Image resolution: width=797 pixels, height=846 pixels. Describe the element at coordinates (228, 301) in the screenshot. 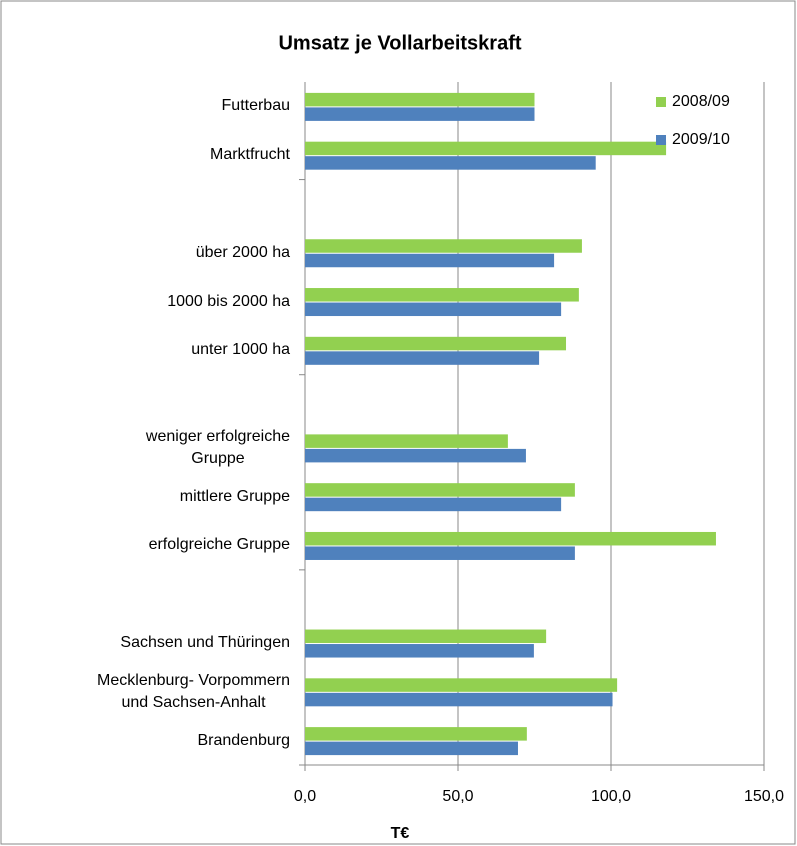

I see `y-tick-label: 1000 bis 2000 ha` at that location.